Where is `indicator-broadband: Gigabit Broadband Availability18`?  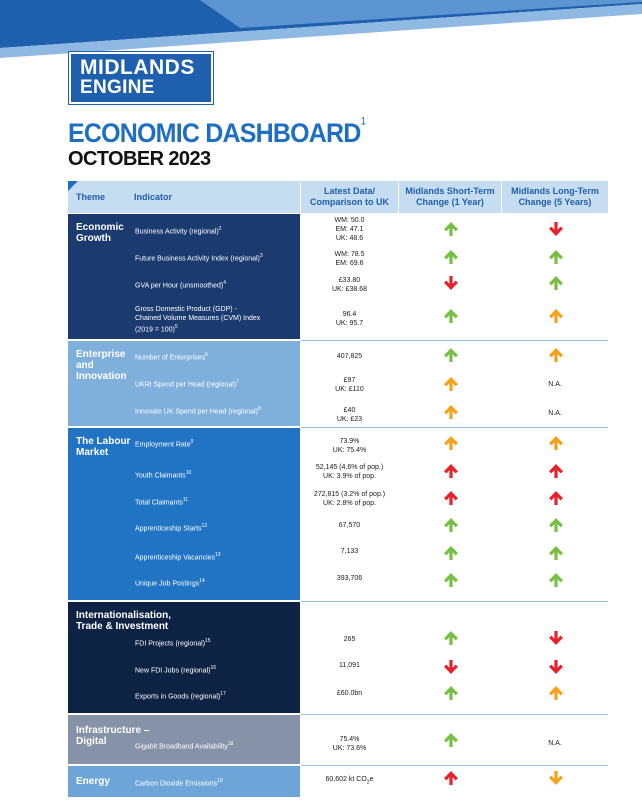
indicator-broadband: Gigabit Broadband Availability18 is located at coordinates (184, 746).